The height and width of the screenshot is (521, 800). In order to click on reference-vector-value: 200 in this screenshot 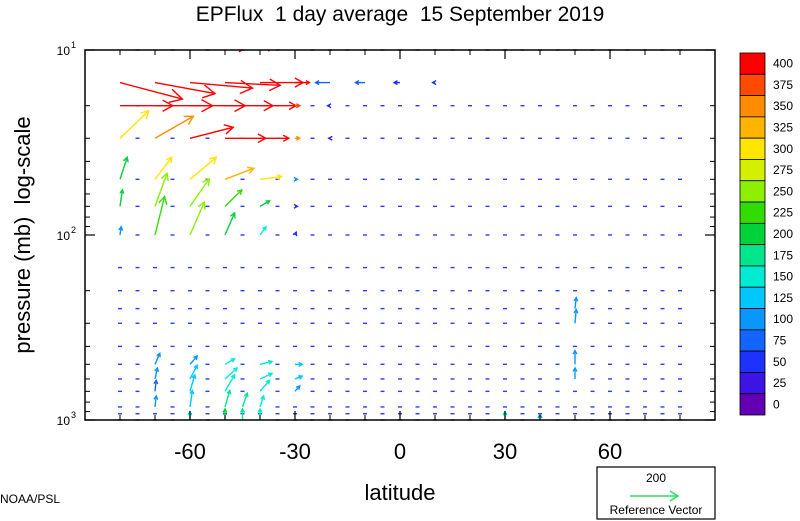, I will do `click(656, 478)`.